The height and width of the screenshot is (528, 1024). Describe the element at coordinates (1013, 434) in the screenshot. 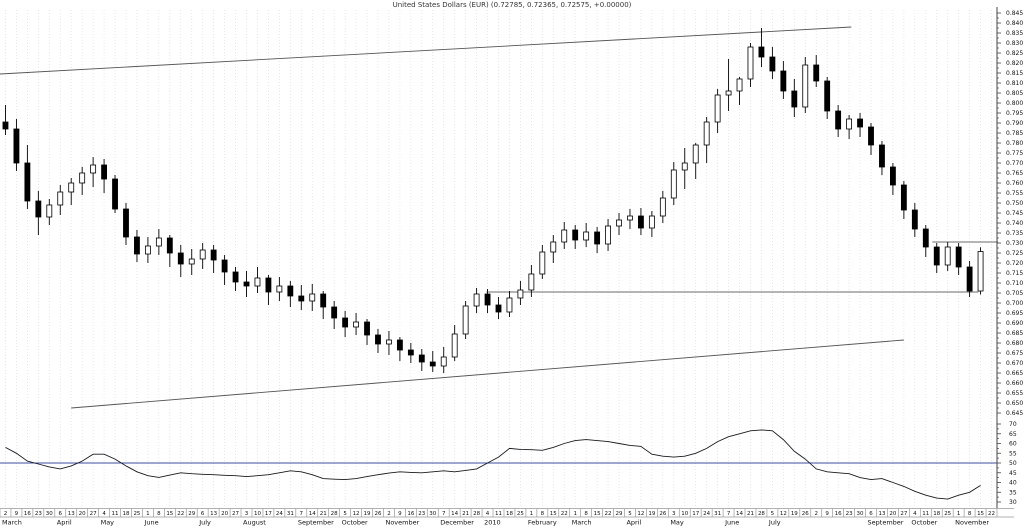

I see `svg-text: 65` at that location.